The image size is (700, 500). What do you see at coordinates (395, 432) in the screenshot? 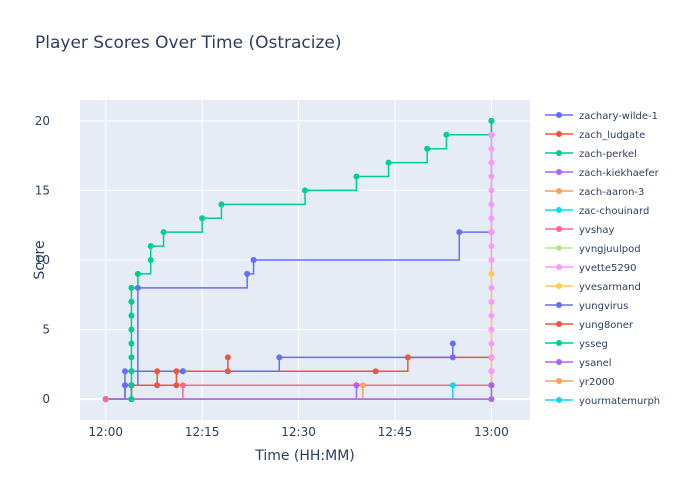
I see `x-tick-label: 12:45` at bounding box center [395, 432].